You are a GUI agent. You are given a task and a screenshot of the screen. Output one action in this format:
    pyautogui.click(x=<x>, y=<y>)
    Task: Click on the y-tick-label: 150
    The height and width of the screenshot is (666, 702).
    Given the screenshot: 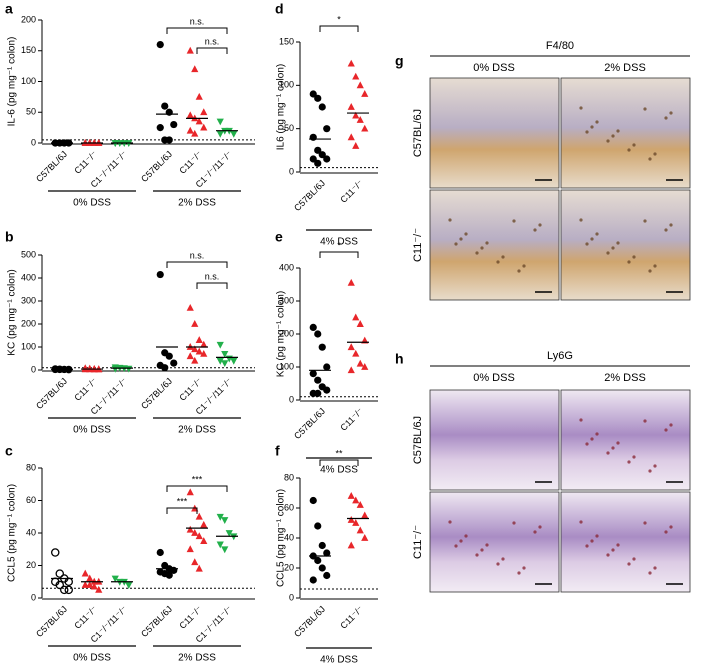 What is the action you would take?
    pyautogui.click(x=28, y=50)
    